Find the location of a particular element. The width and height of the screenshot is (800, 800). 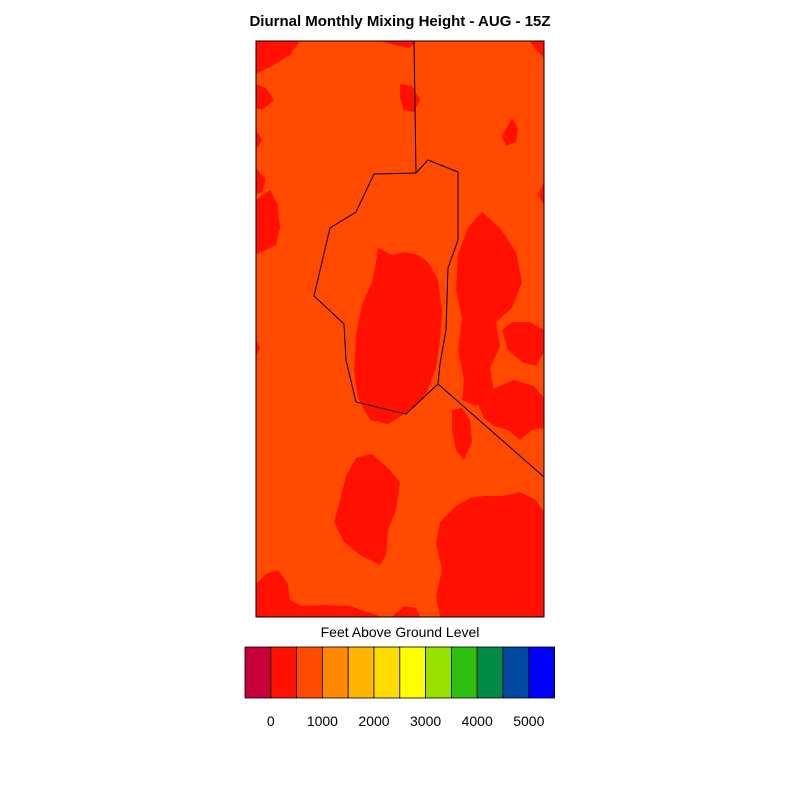

colorbar-tick-label: 0 is located at coordinates (271, 721).